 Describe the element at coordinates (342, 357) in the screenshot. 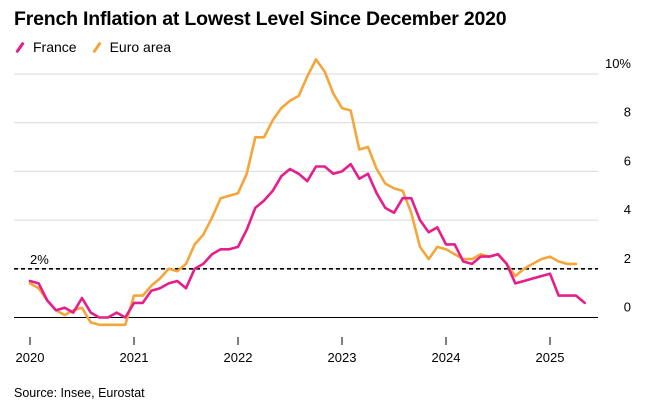

I see `x-tick-label: 2023` at that location.